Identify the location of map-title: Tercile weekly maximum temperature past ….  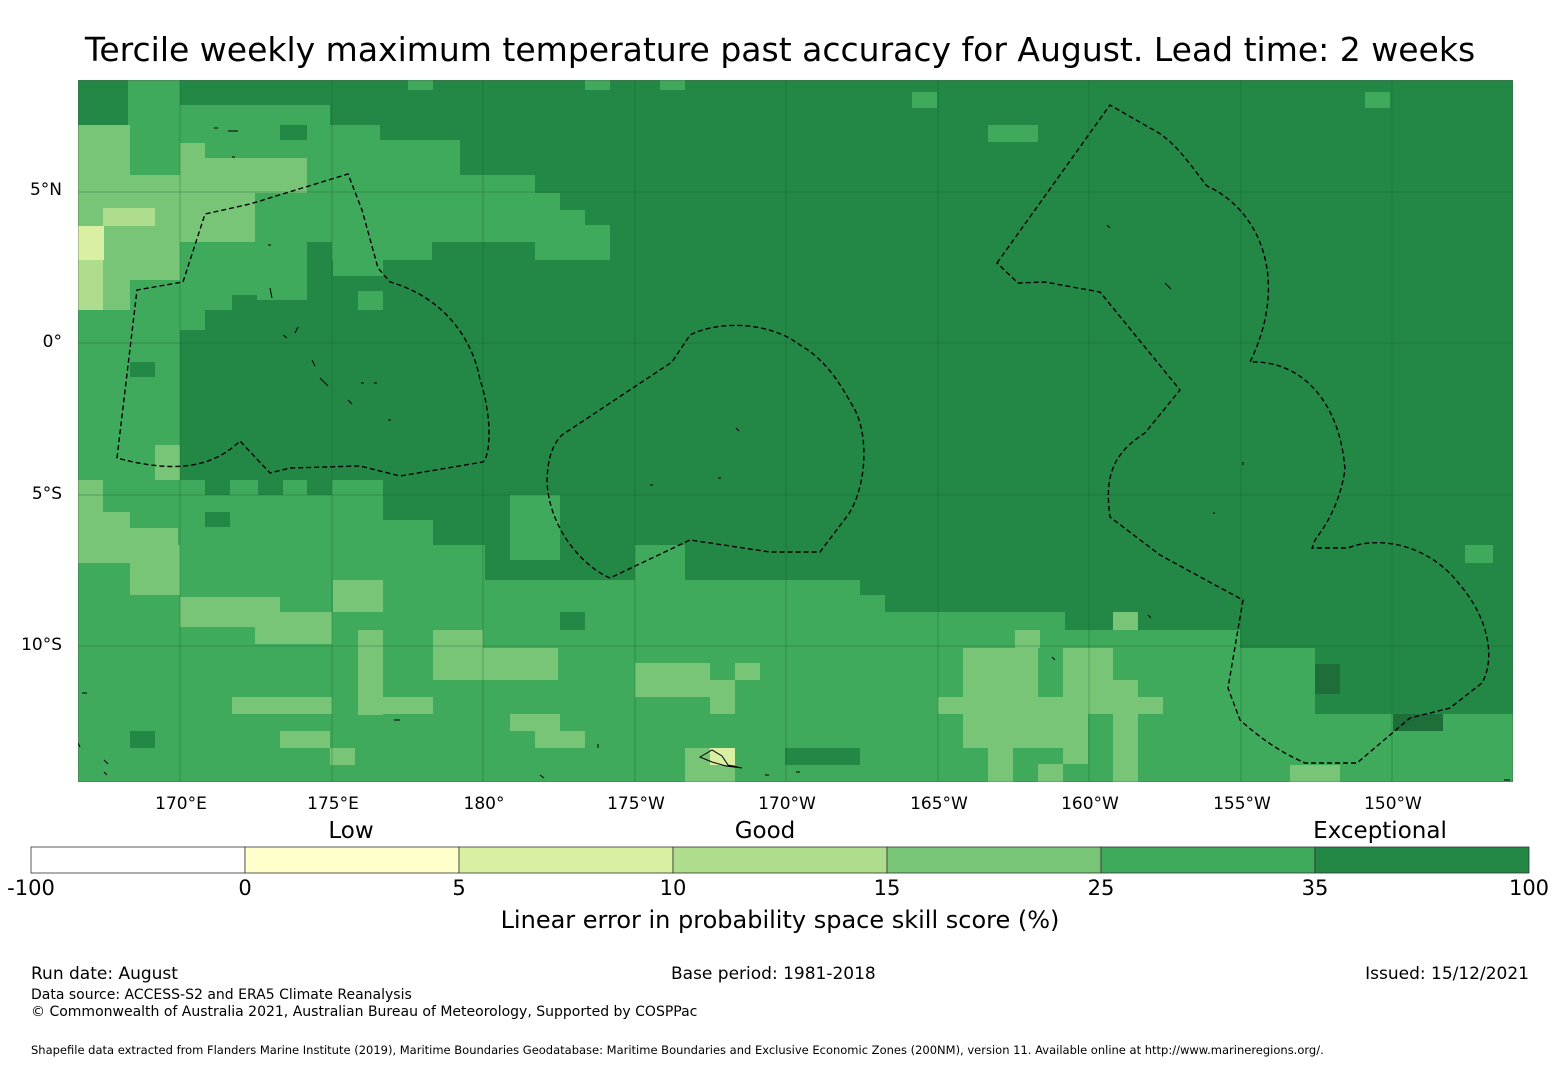
(780, 49).